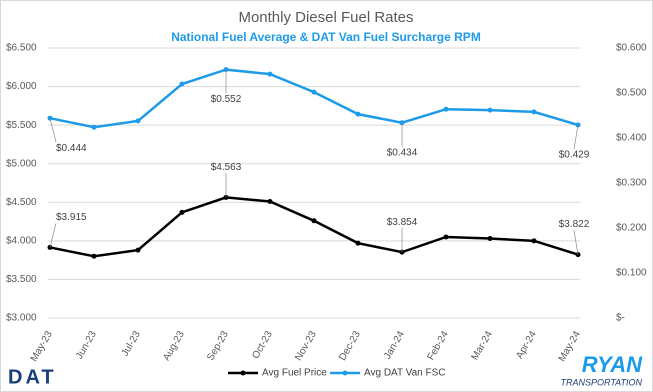 The width and height of the screenshot is (653, 392). Describe the element at coordinates (601, 382) in the screenshot. I see `logo-subtext: TRANSPORTATION` at that location.